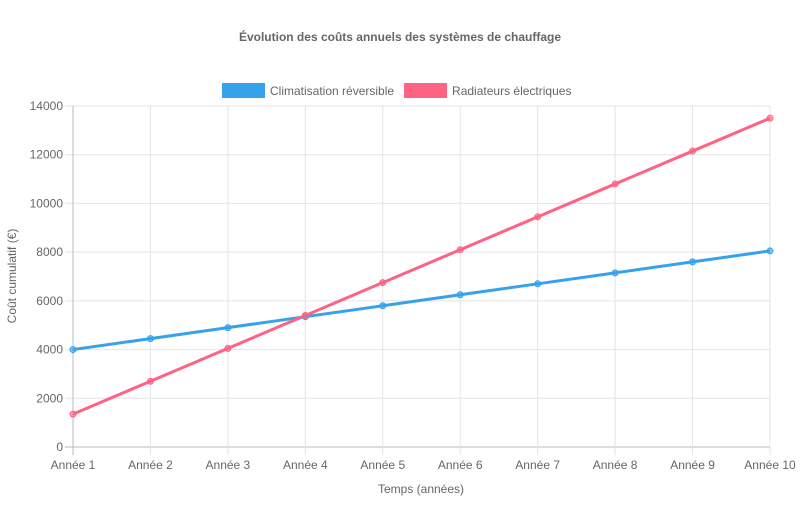  What do you see at coordinates (692, 465) in the screenshot?
I see `x-tick-label: Année 9` at bounding box center [692, 465].